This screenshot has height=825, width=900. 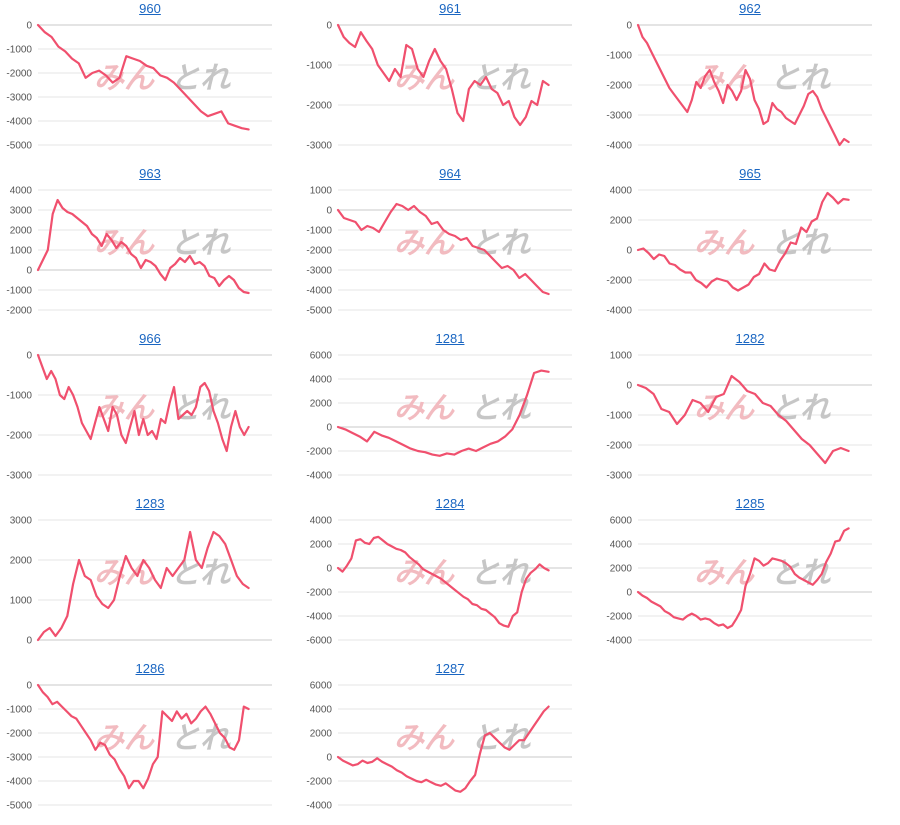 What do you see at coordinates (150, 503) in the screenshot?
I see `chart-title-link: 1283` at bounding box center [150, 503].